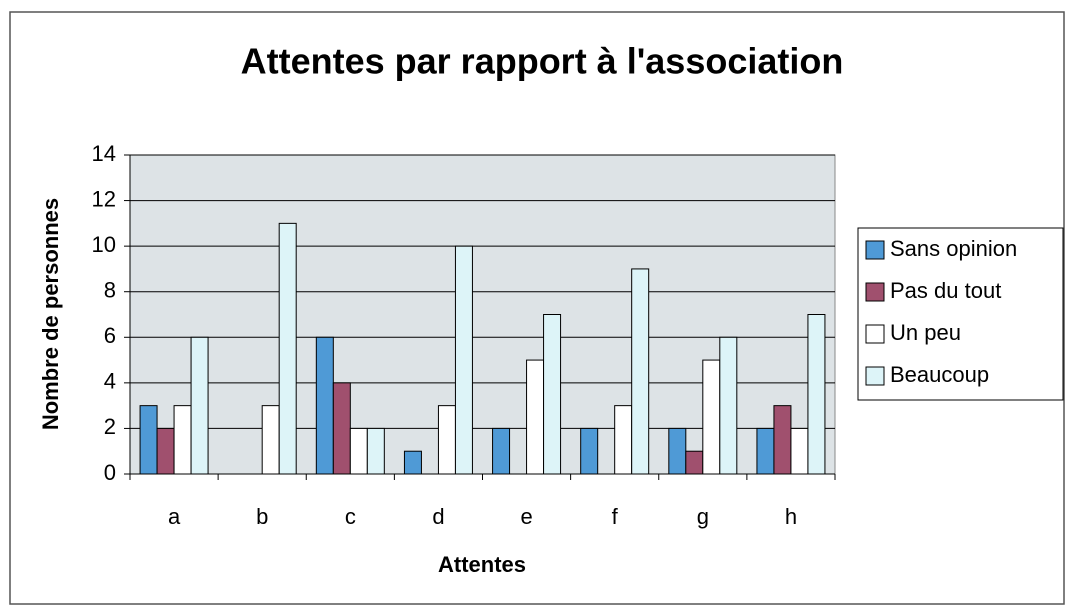 The image size is (1065, 605). Describe the element at coordinates (482, 564) in the screenshot. I see `x-axis-label: Attentes` at that location.